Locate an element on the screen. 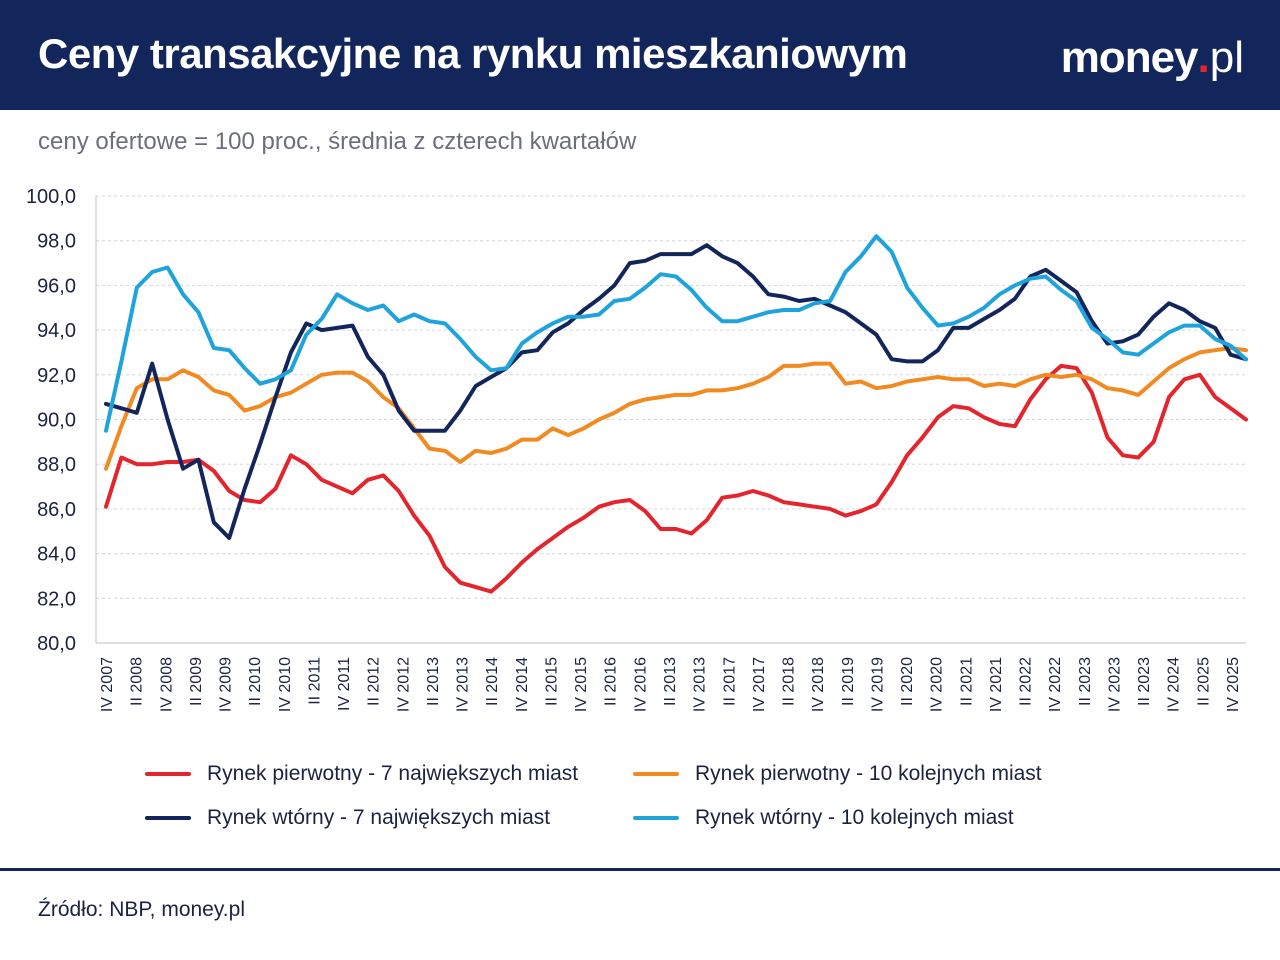  brand-logo: money.pl is located at coordinates (1152, 58).